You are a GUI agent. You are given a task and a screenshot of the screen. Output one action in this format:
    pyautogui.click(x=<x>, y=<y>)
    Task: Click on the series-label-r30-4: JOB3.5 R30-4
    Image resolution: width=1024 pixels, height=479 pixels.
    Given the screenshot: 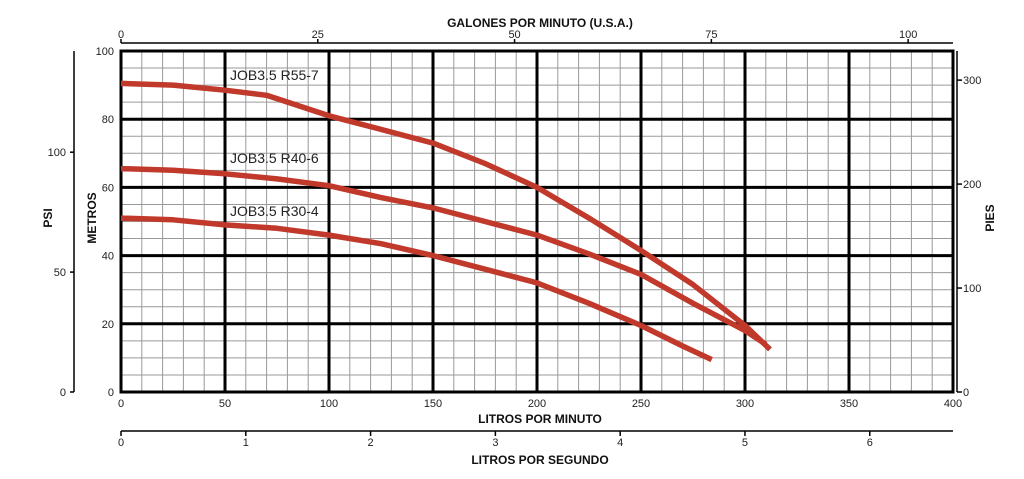 What is the action you would take?
    pyautogui.click(x=274, y=211)
    